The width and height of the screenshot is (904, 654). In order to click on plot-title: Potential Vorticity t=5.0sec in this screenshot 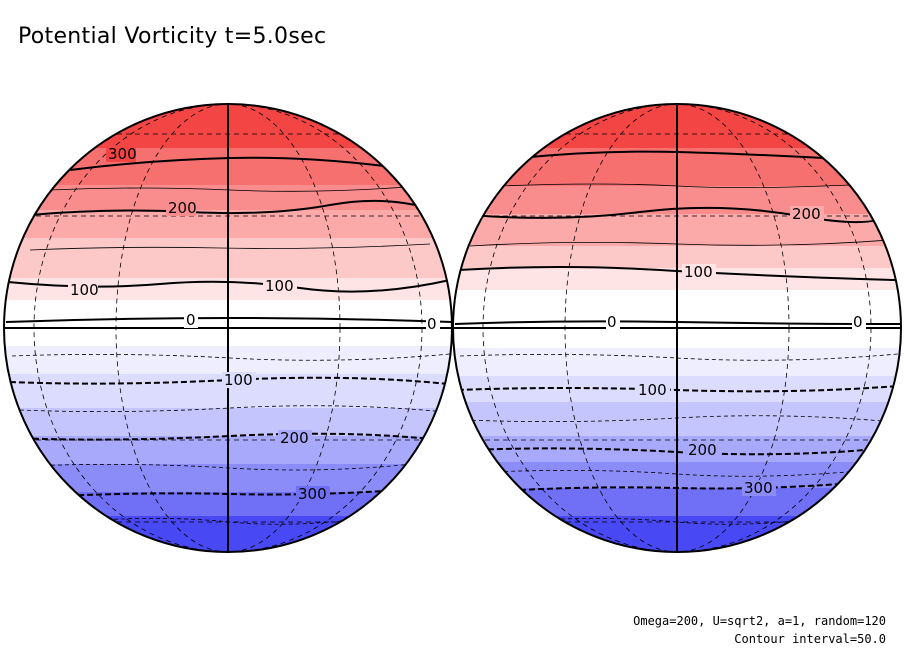, I will do `click(172, 36)`.